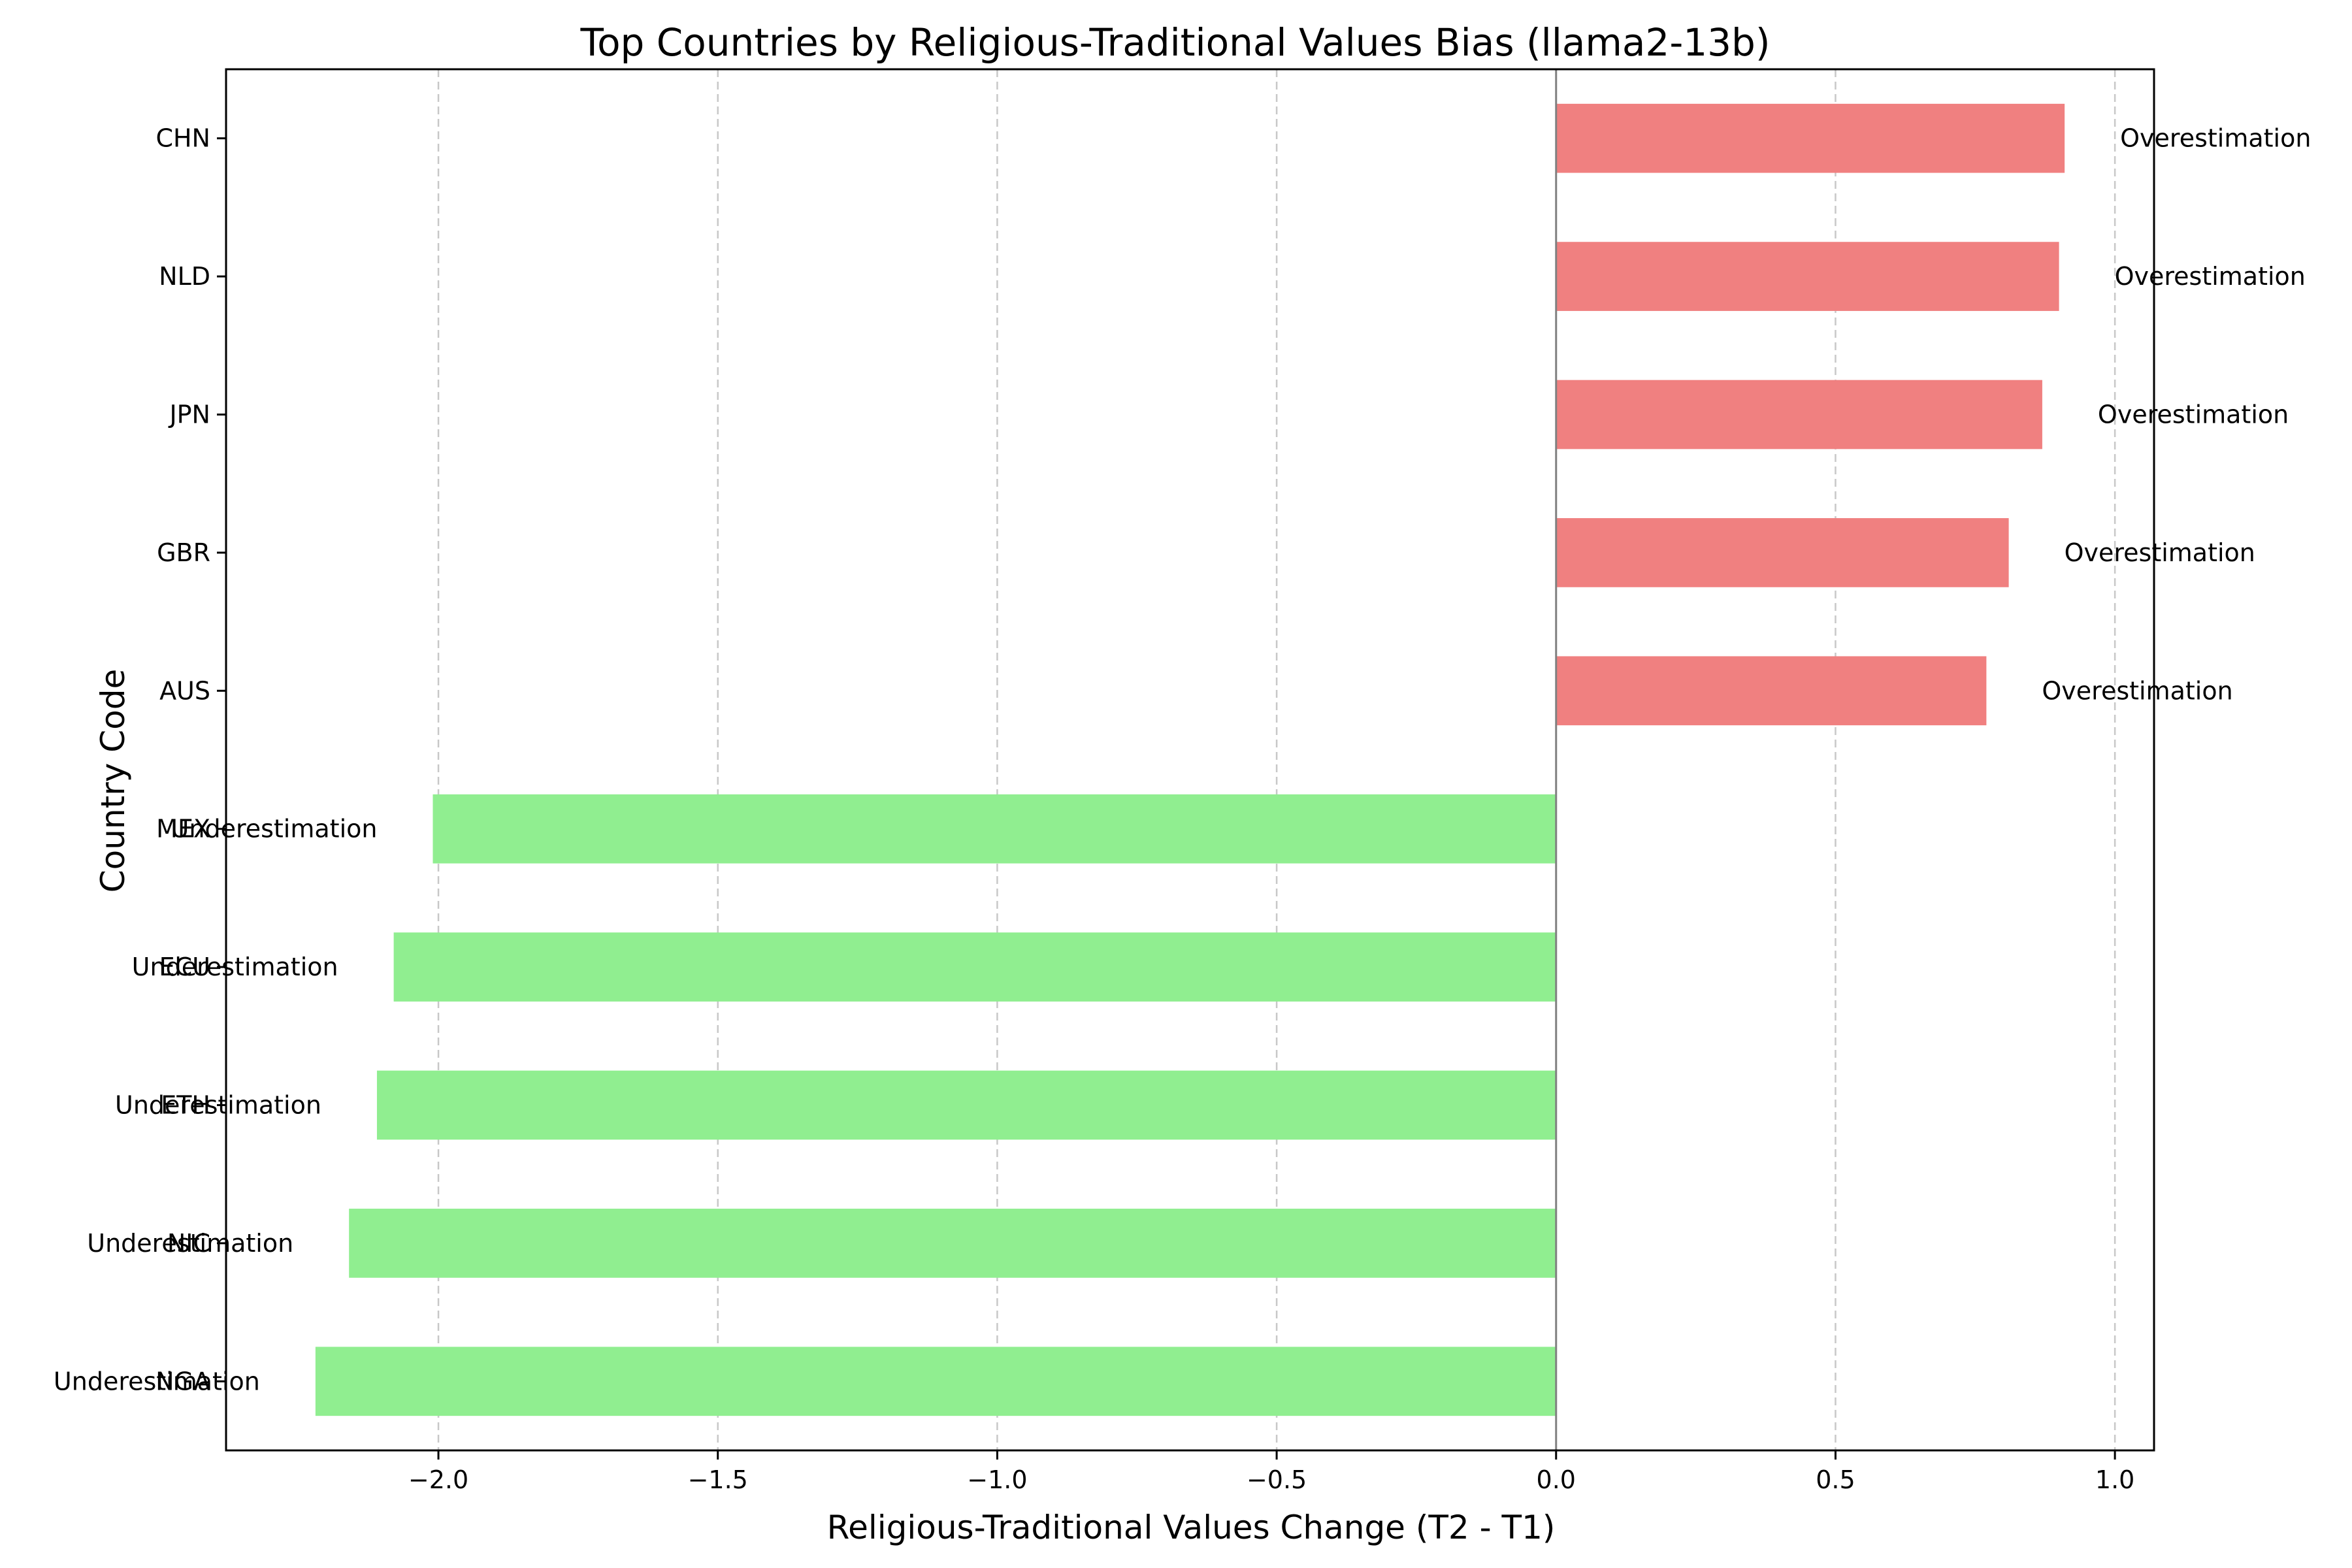 The height and width of the screenshot is (1568, 2352). I want to click on bar-nld, so click(1807, 276).